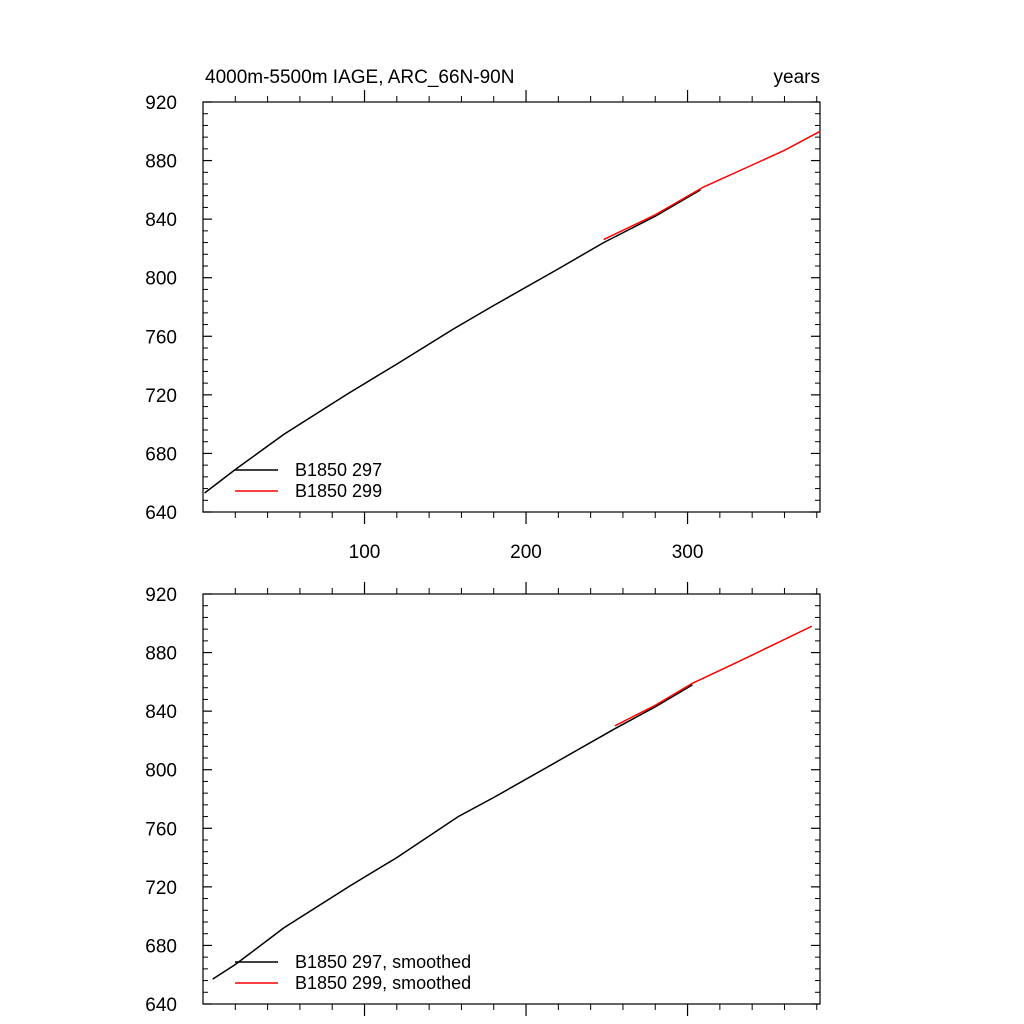 The height and width of the screenshot is (1024, 1024). Describe the element at coordinates (383, 983) in the screenshot. I see `legend-label-1: B1850 299, smoothed` at that location.